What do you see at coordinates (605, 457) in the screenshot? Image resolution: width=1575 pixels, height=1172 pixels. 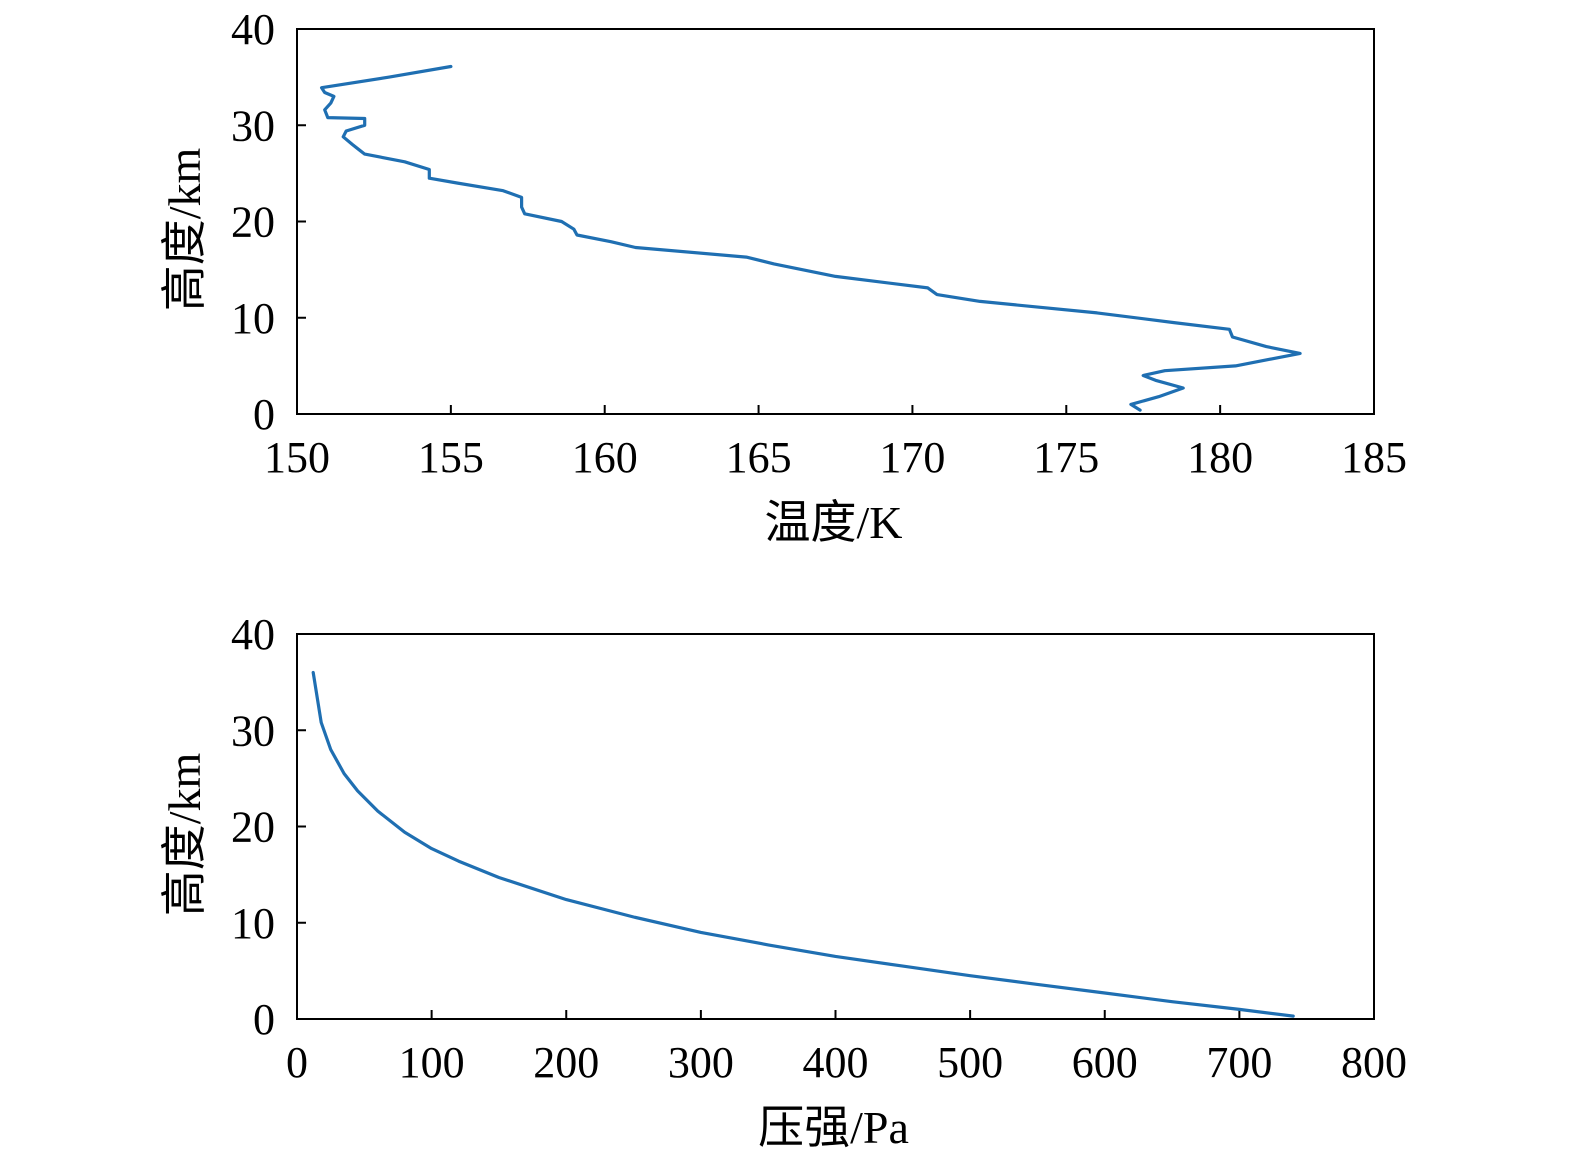 I see `x-tick-label: 160` at bounding box center [605, 457].